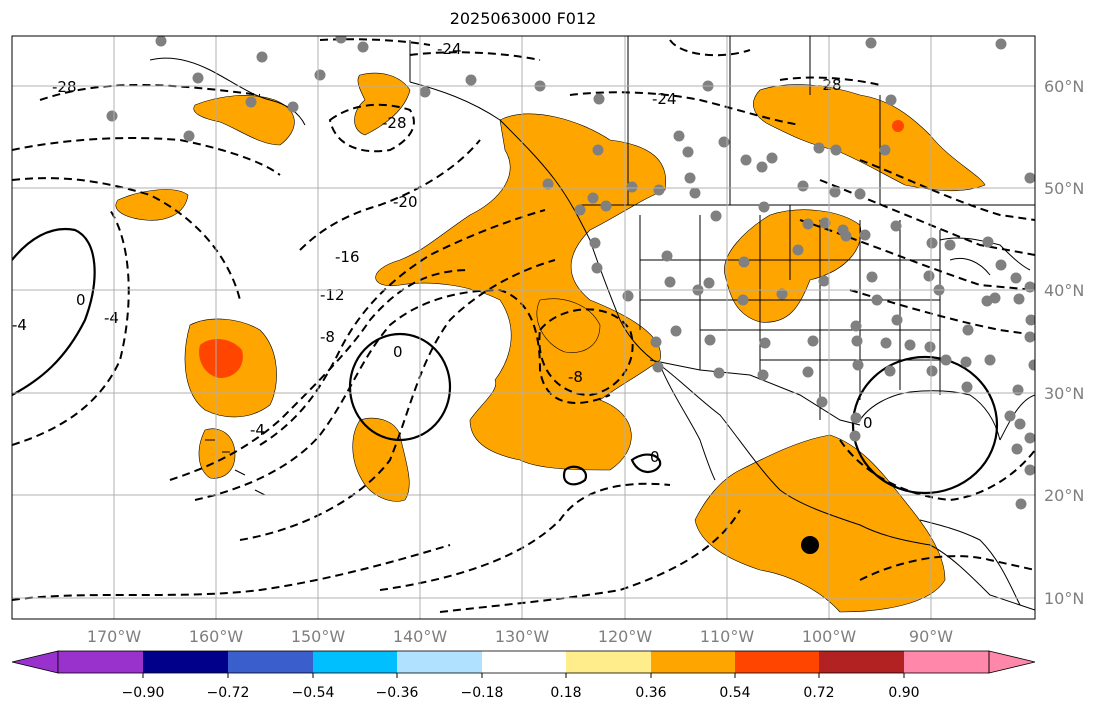  I want to click on red-core-canada, so click(898, 126).